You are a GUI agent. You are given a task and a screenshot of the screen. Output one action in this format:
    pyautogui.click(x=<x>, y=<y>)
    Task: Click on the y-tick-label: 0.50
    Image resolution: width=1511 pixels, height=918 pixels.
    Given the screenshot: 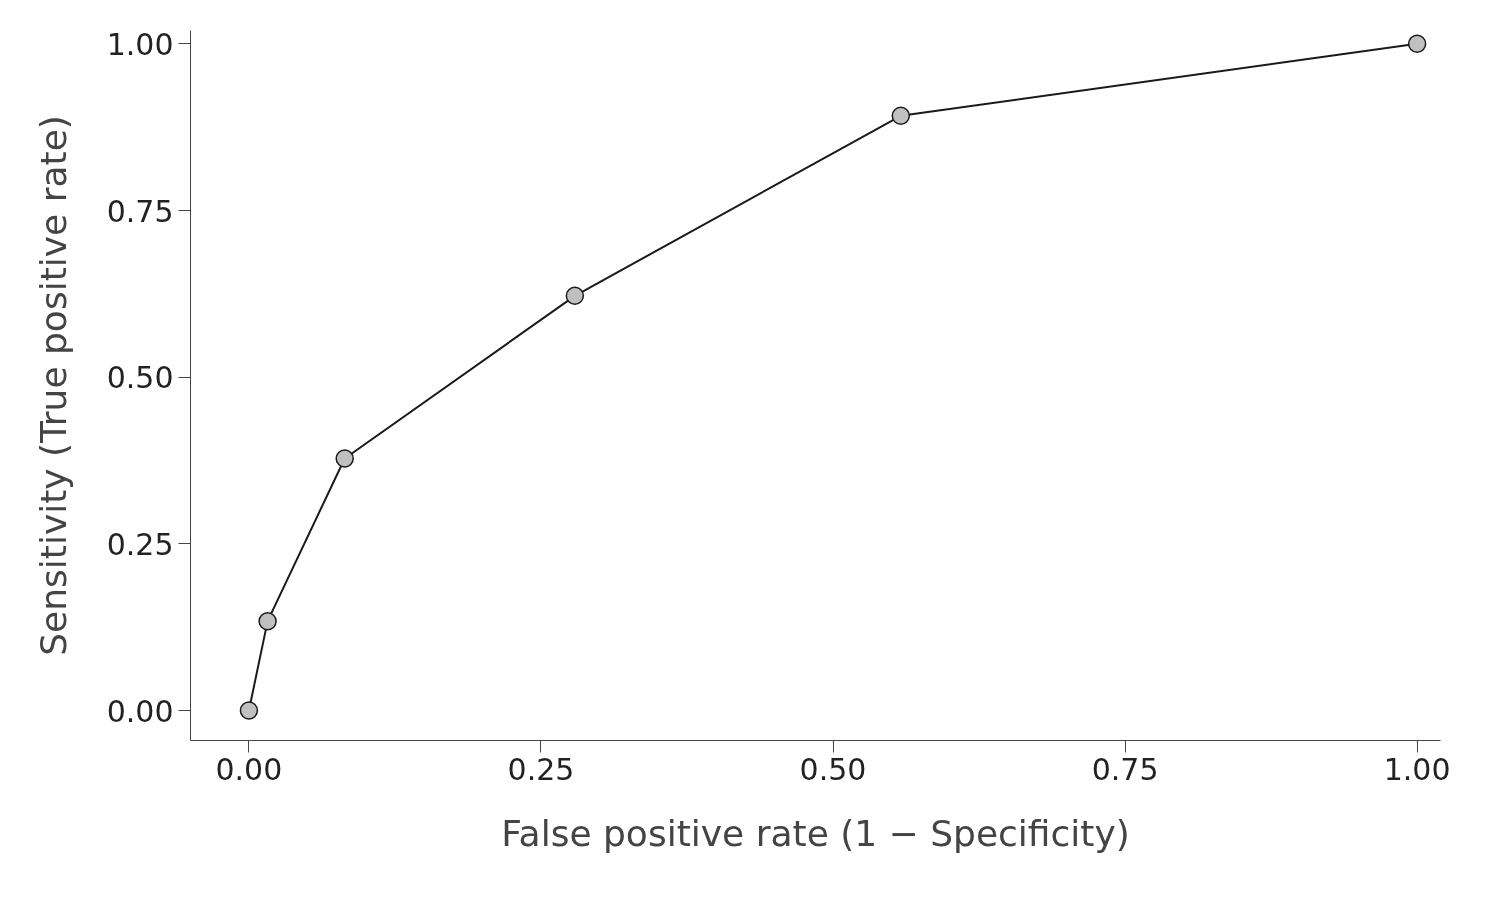 What is the action you would take?
    pyautogui.click(x=140, y=378)
    